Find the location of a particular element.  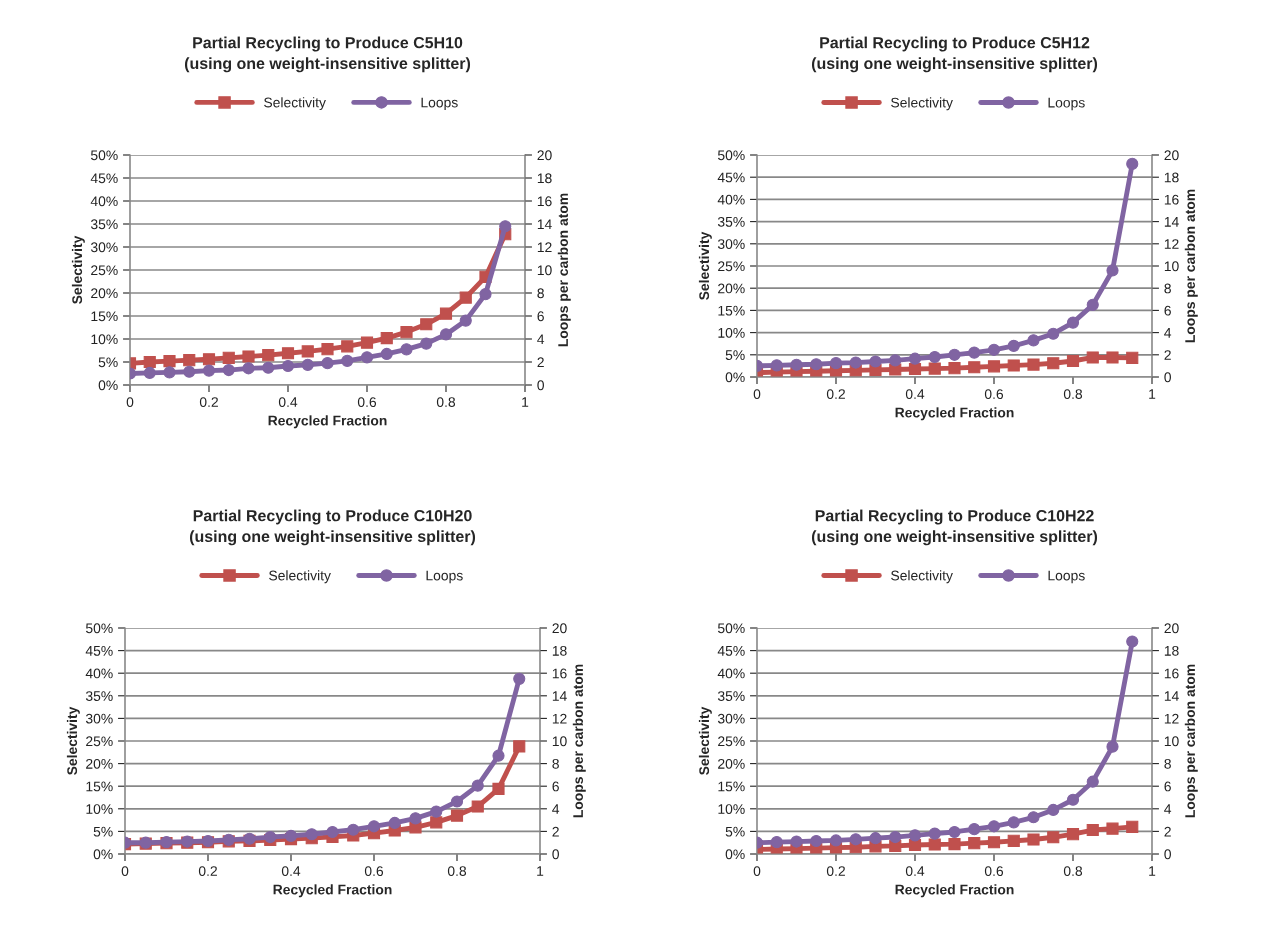

y2-tick-label: 4 is located at coordinates (541, 339).